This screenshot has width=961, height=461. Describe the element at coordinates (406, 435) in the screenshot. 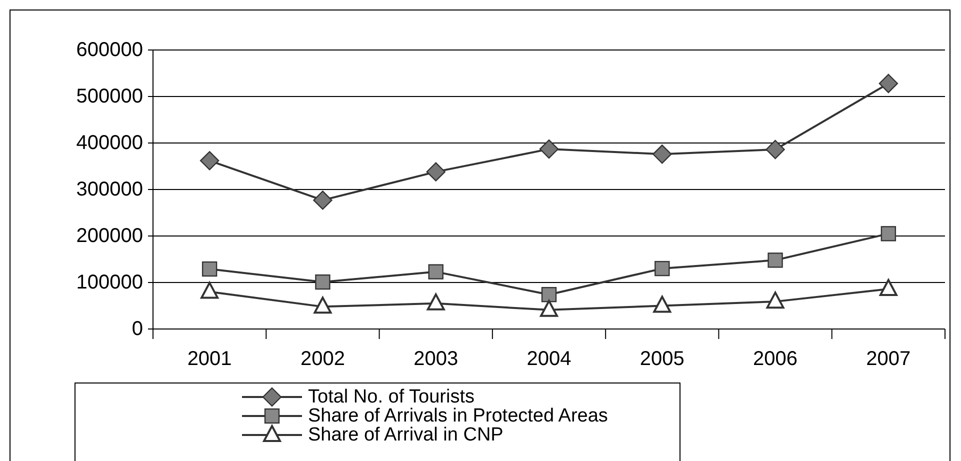

I see `legend-label: Share of Arrival in CNP` at that location.